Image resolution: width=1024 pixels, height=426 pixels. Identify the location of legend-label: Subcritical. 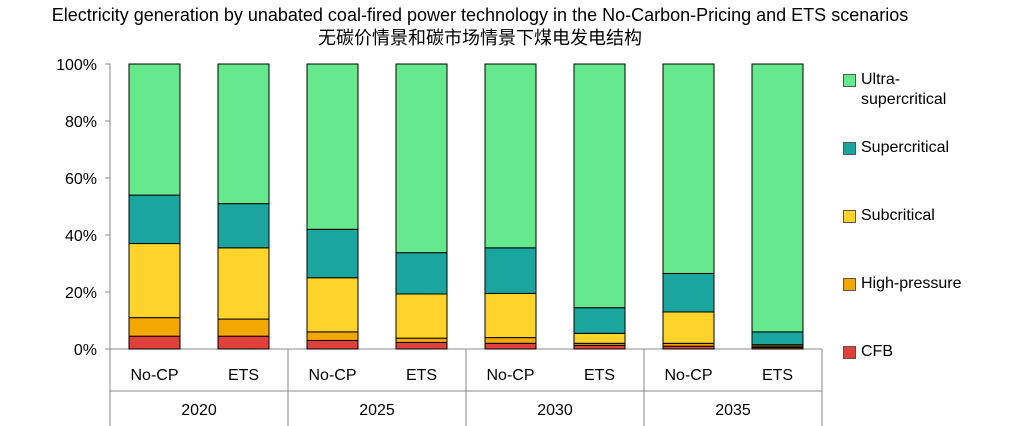
(898, 215).